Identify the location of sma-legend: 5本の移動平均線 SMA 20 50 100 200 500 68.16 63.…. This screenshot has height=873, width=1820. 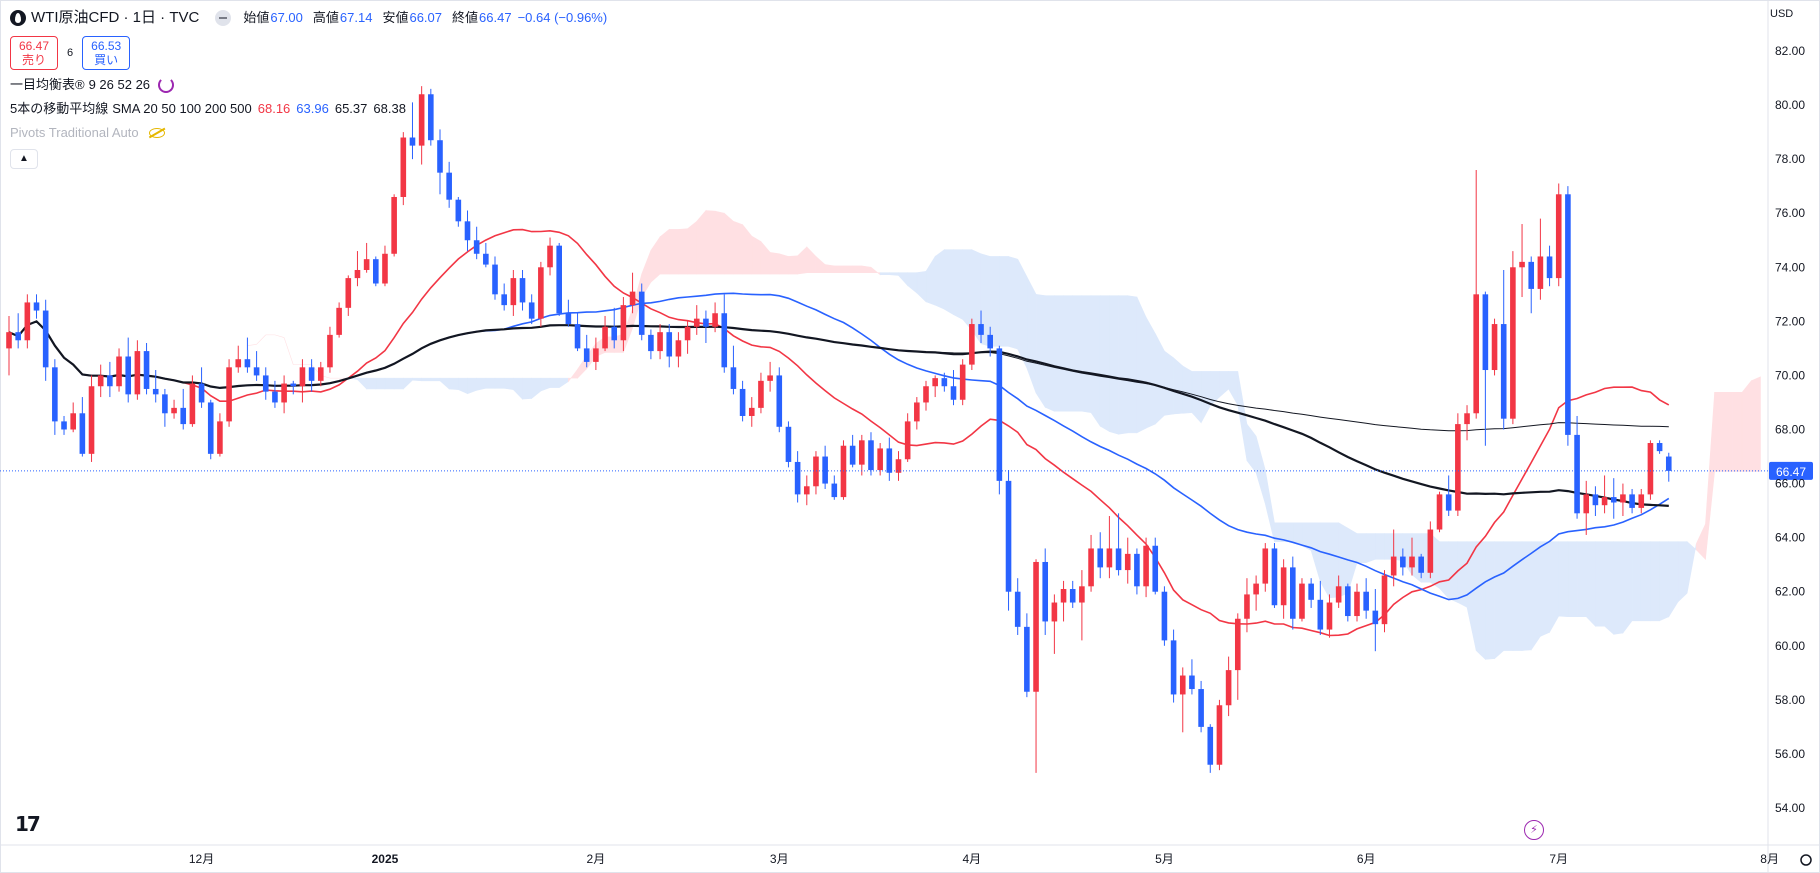
(208, 109).